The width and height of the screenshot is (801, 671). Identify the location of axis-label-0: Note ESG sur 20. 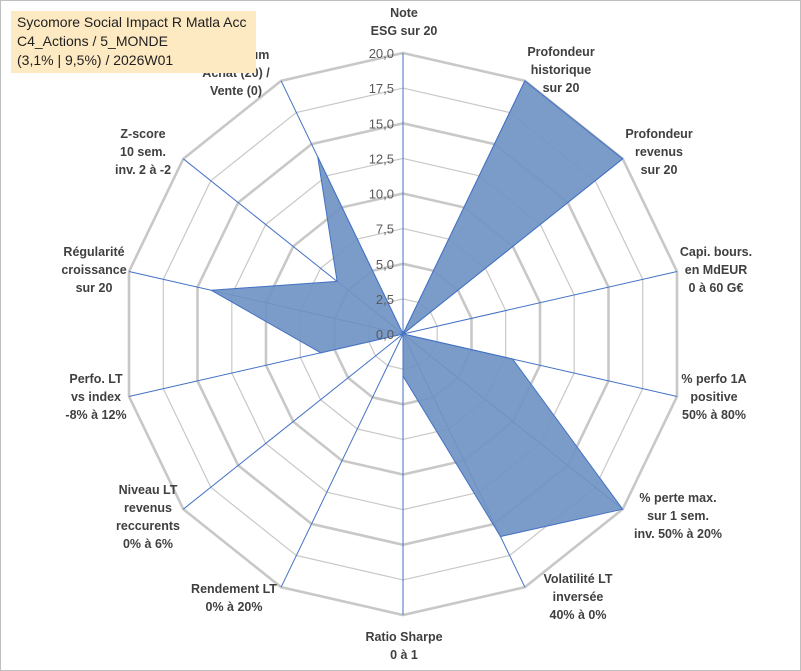
(404, 22).